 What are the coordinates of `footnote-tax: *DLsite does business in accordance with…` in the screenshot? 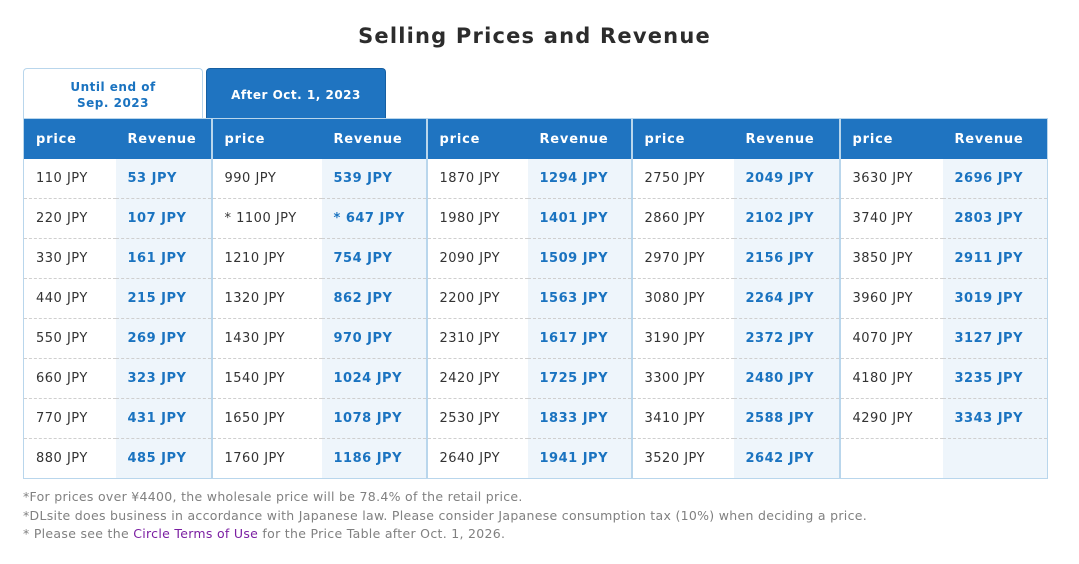 It's located at (445, 515).